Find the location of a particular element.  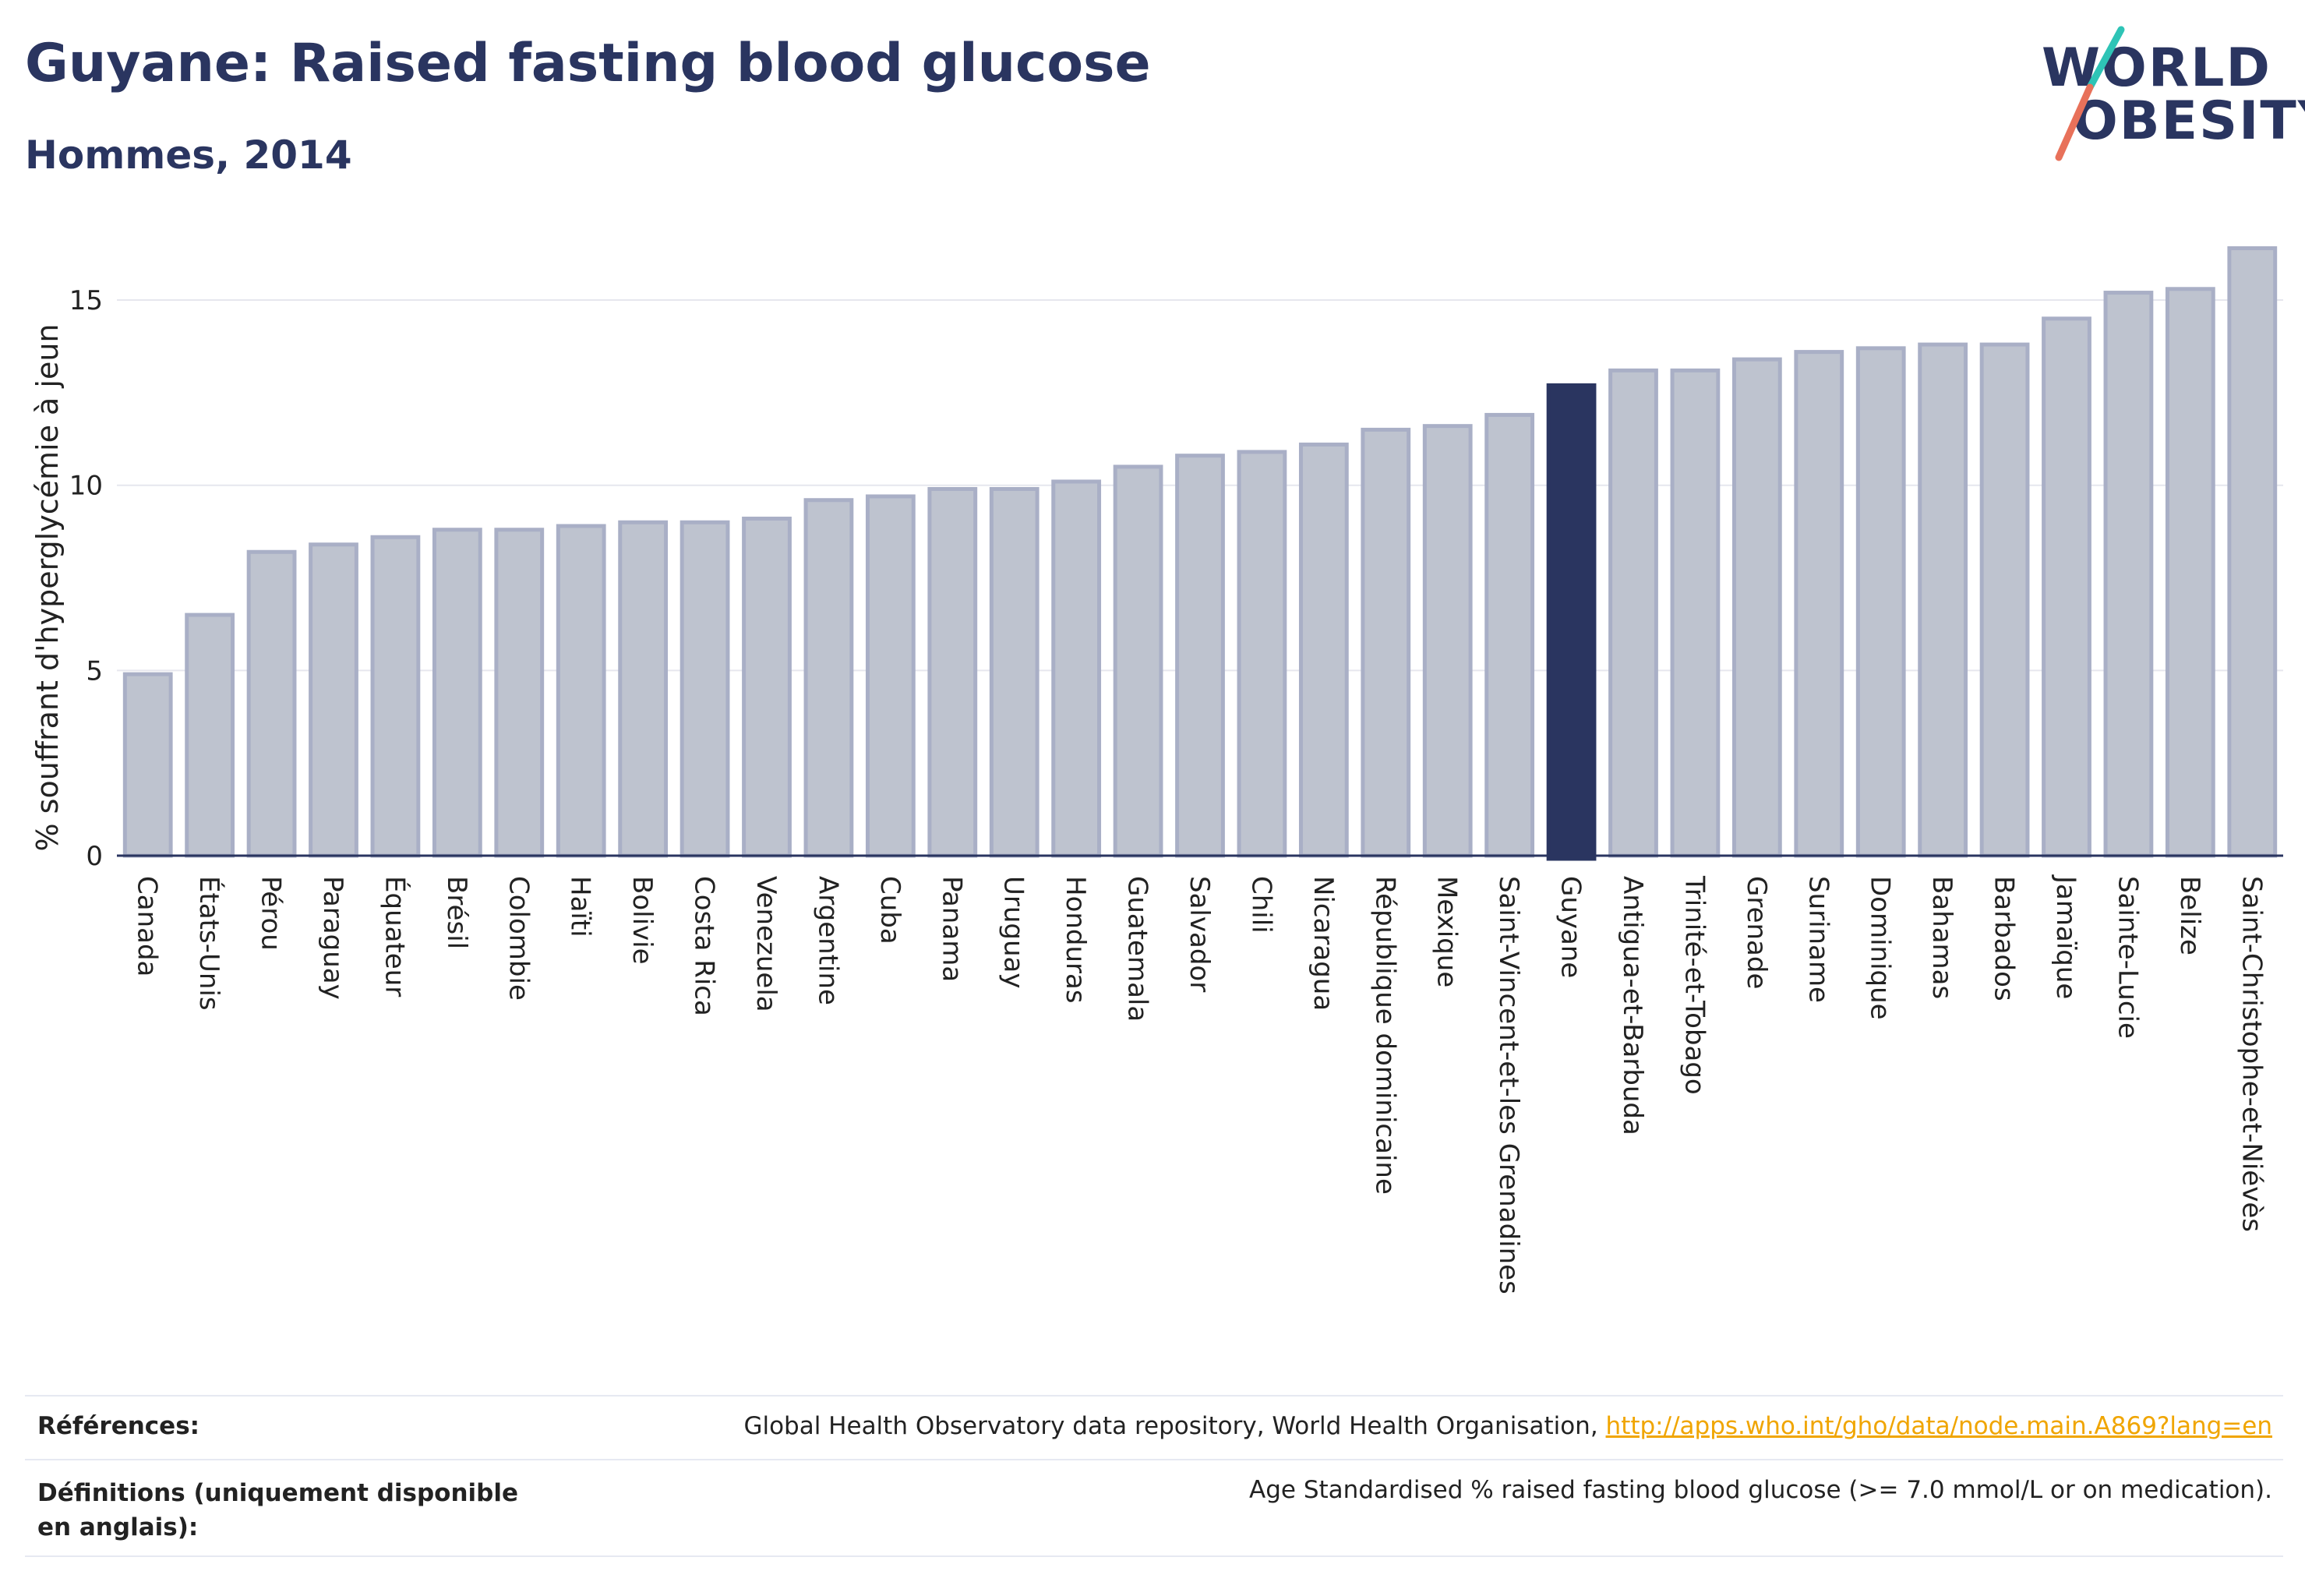

references-label: Références: is located at coordinates (118, 1426).